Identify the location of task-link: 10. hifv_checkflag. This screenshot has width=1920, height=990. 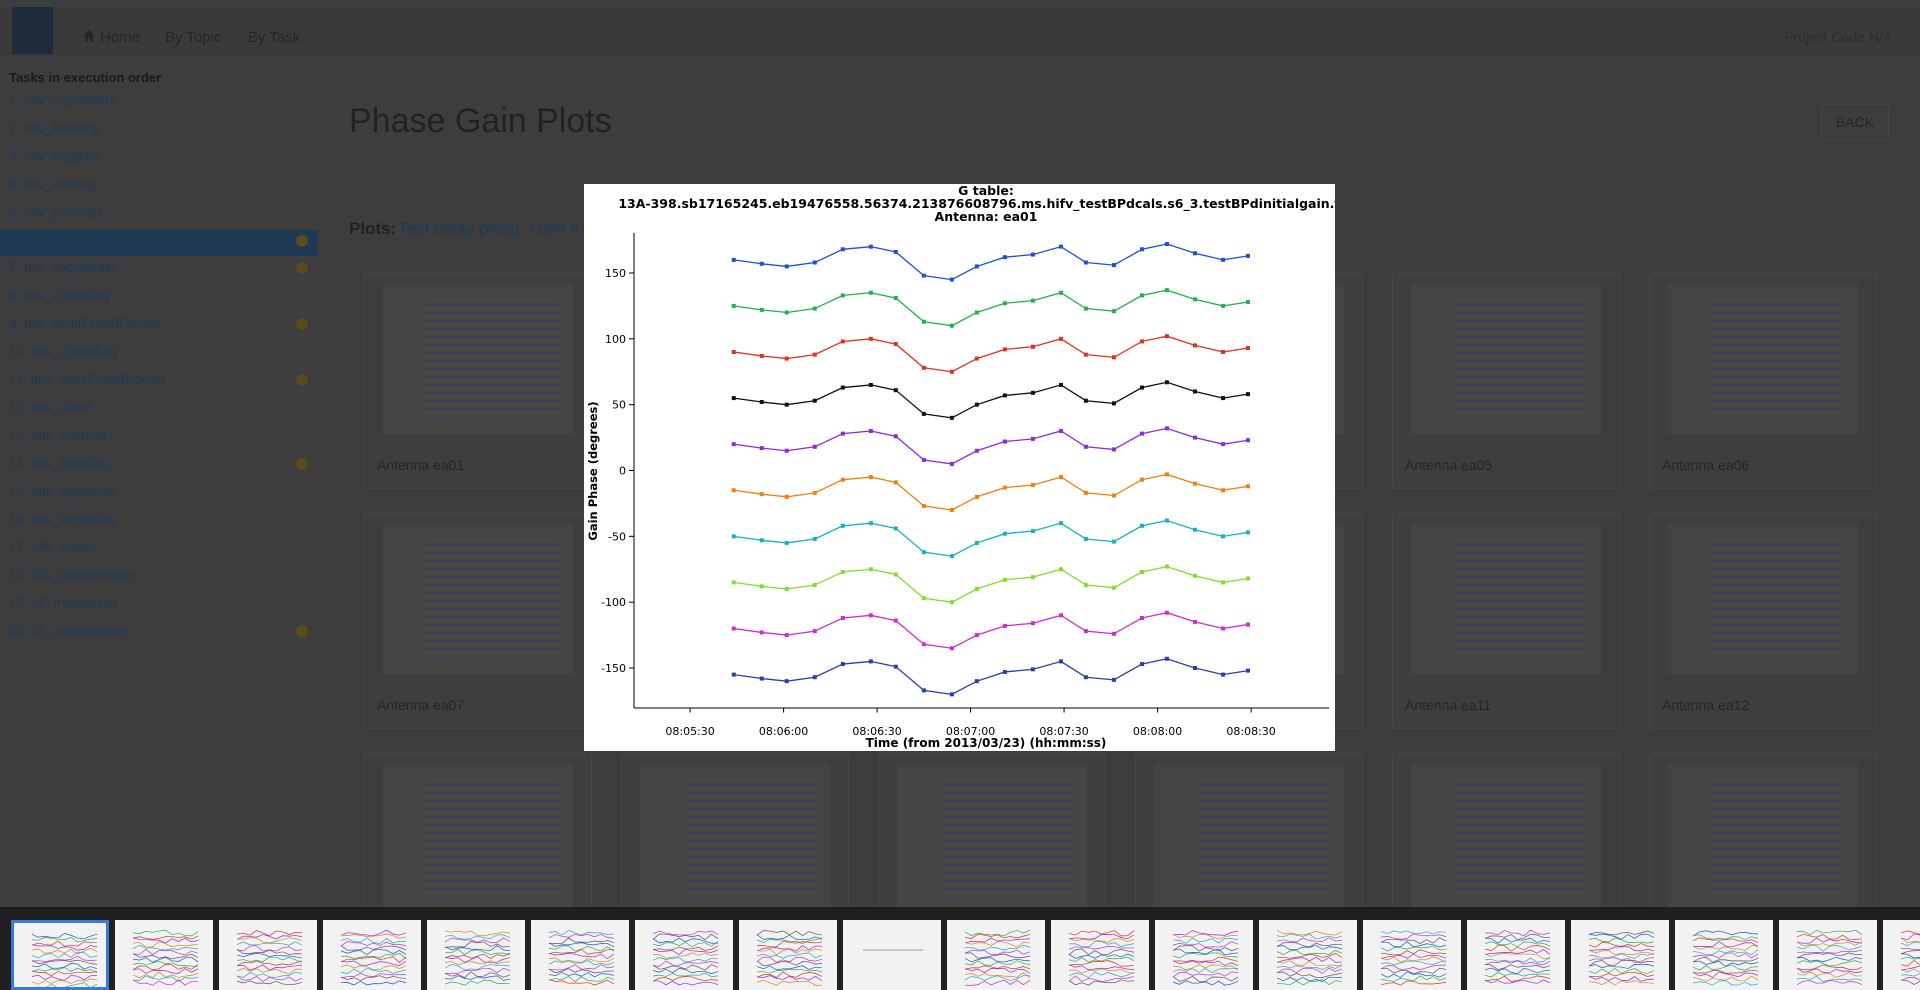
(63, 352).